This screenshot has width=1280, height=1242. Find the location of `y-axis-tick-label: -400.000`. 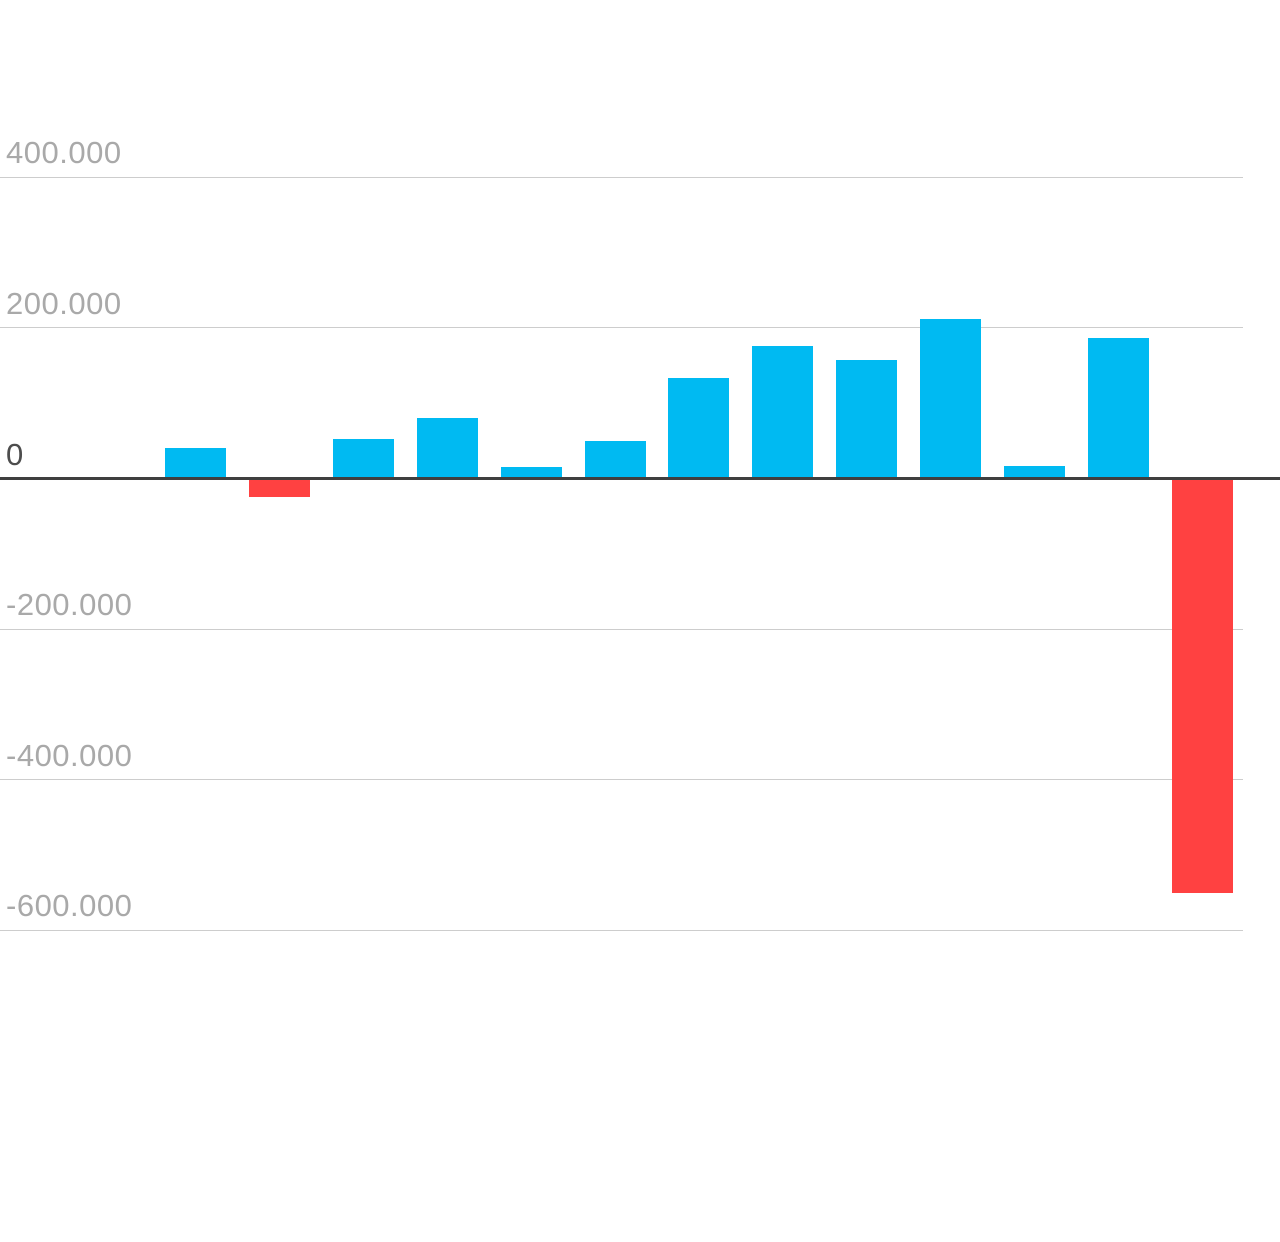

y-axis-tick-label: -400.000 is located at coordinates (69, 755).